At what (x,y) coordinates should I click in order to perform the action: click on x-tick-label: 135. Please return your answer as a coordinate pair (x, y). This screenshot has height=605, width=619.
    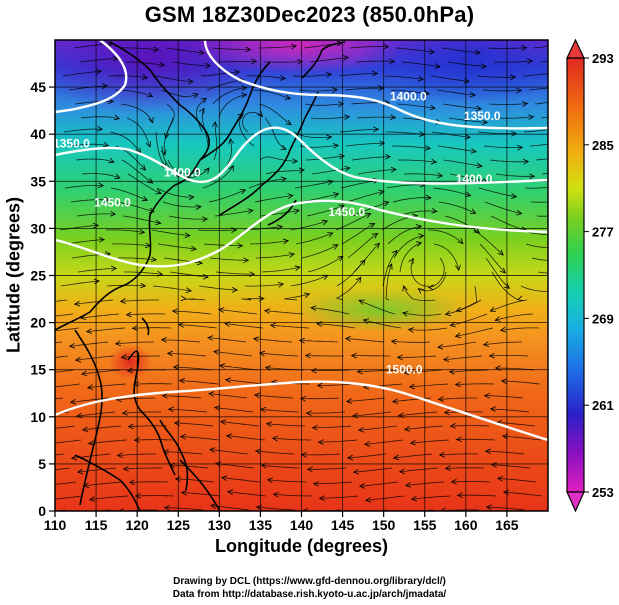
    Looking at the image, I should click on (261, 525).